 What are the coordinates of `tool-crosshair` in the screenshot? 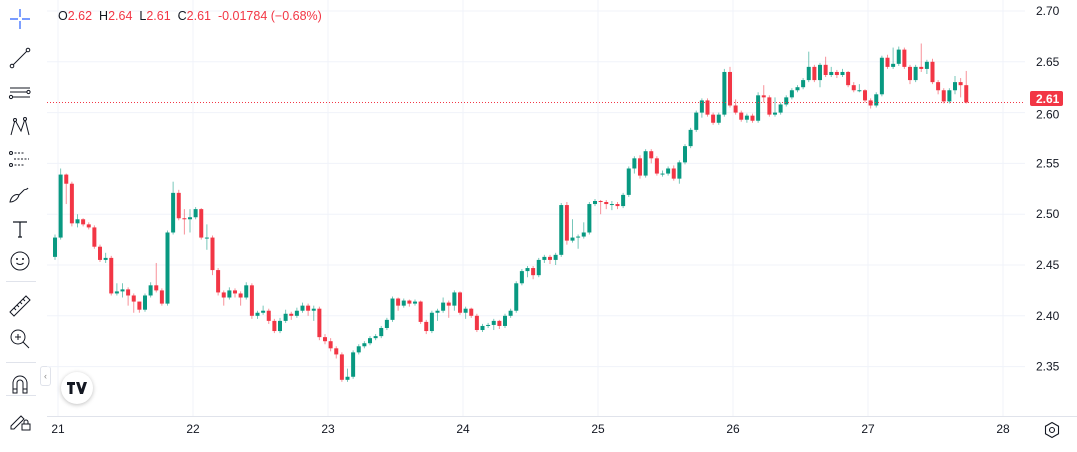 It's located at (20, 19).